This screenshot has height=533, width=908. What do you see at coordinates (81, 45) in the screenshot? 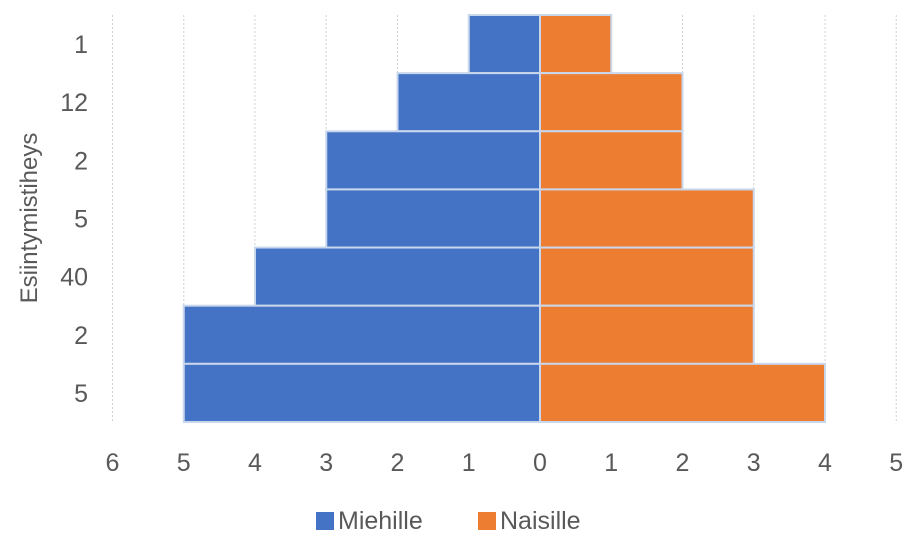
I see `y-category-label: 1` at bounding box center [81, 45].